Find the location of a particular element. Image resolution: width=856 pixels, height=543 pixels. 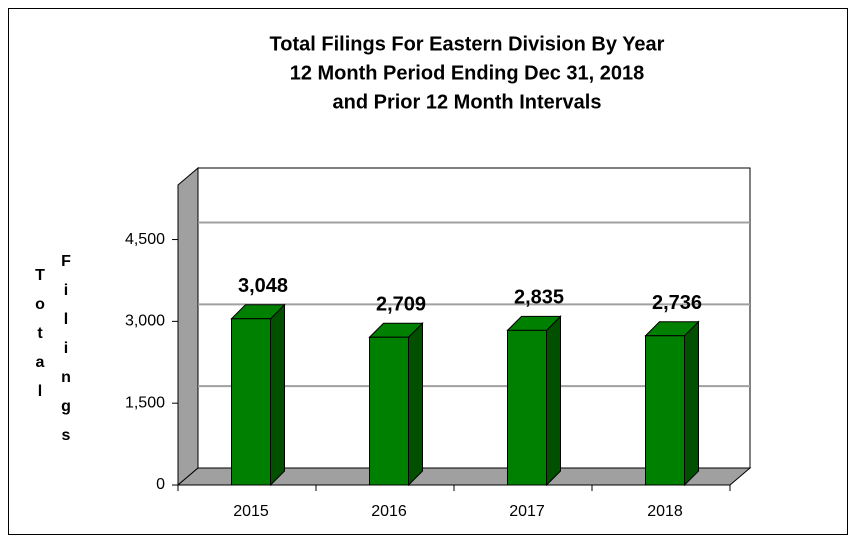

y-label-letter: g is located at coordinates (66, 406).